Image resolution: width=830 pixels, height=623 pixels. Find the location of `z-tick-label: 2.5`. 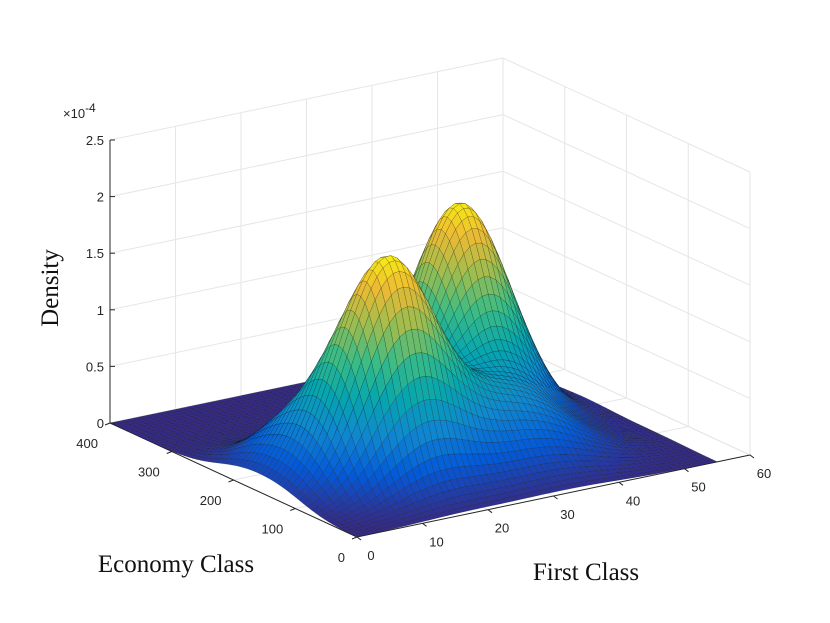

z-tick-label: 2.5 is located at coordinates (95, 140).